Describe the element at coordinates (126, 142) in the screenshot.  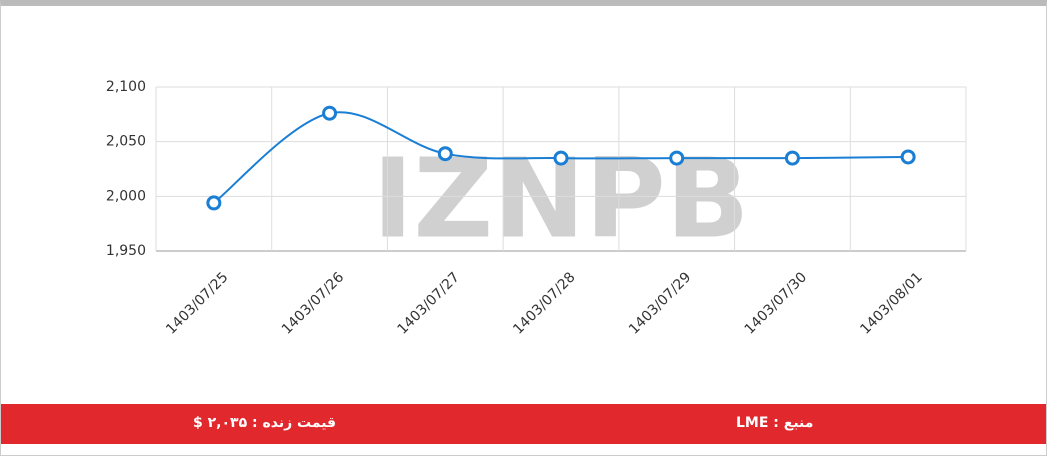
I see `y-tick-label: 2,050` at that location.